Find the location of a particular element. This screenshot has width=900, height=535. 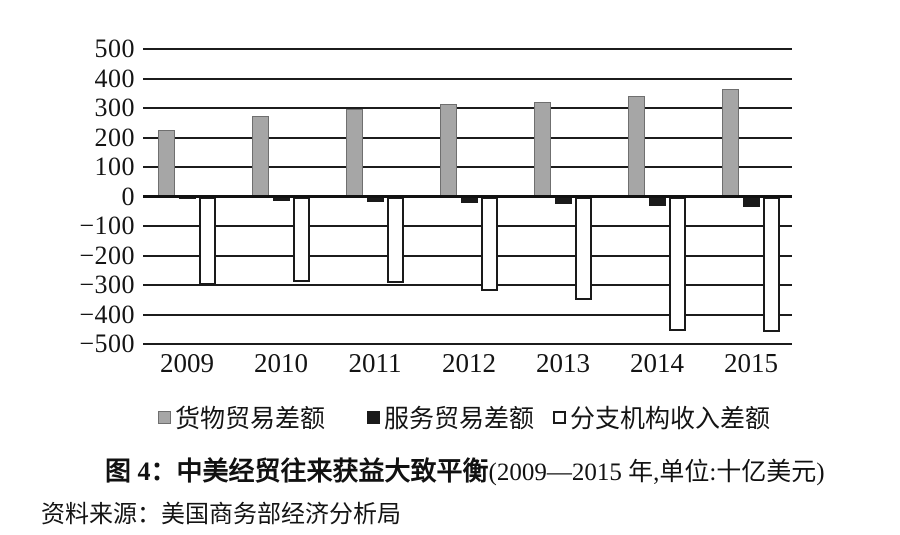

affiliate-legend-swatch-icon is located at coordinates (559, 417).